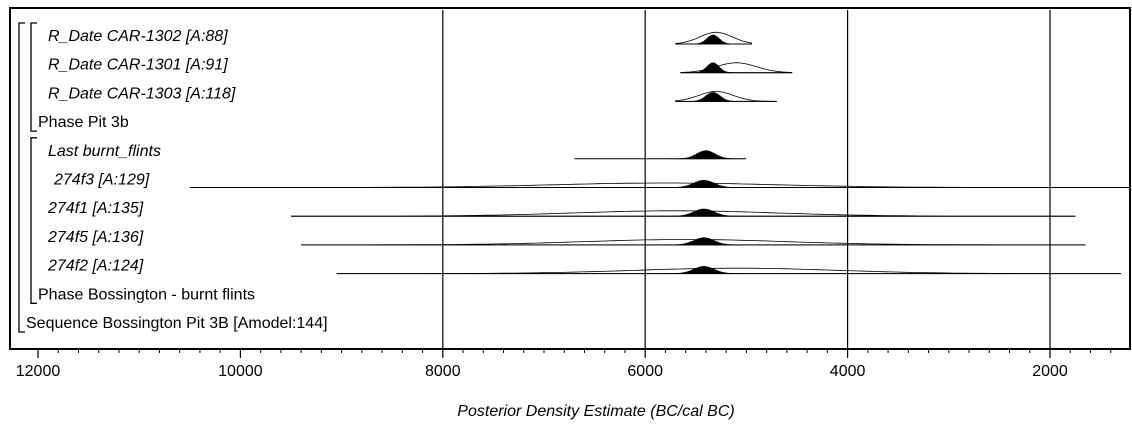  Describe the element at coordinates (443, 371) in the screenshot. I see `x-tick-label: 8000` at that location.